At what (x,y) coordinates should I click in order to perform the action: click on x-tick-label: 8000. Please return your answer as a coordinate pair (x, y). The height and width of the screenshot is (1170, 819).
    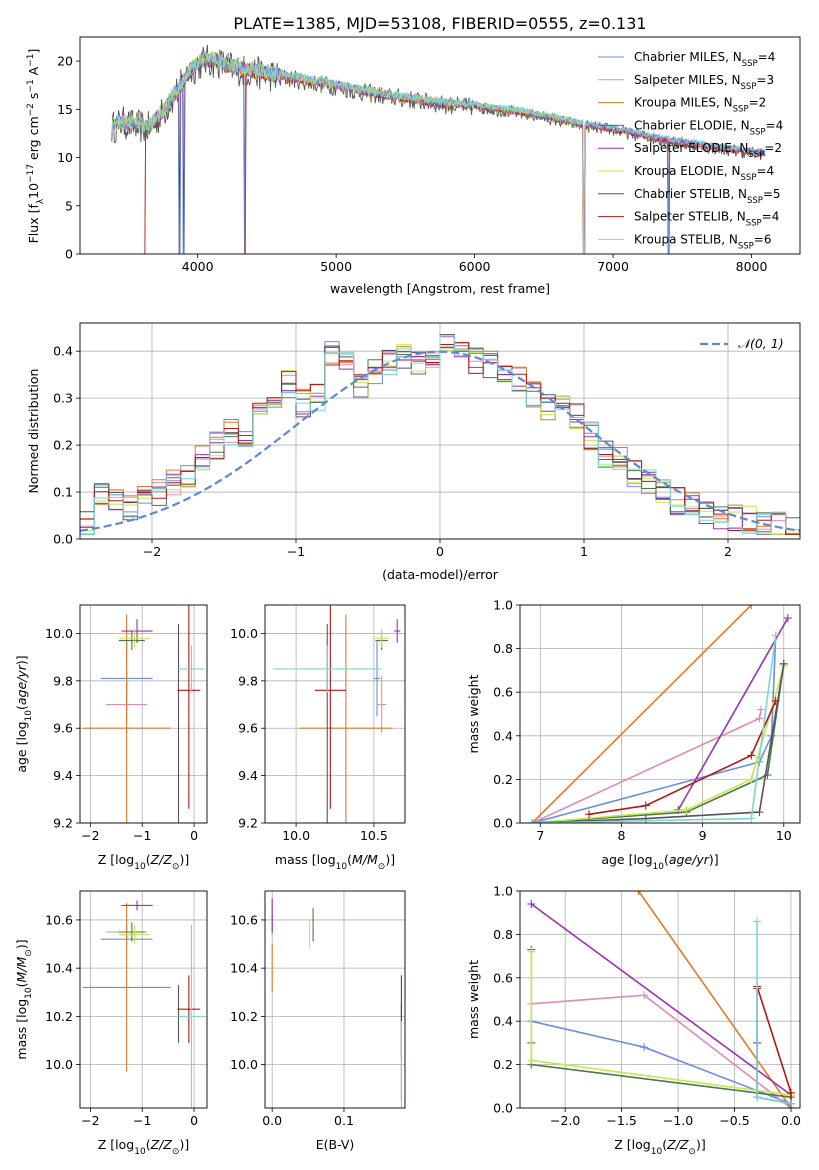
    Looking at the image, I should click on (752, 266).